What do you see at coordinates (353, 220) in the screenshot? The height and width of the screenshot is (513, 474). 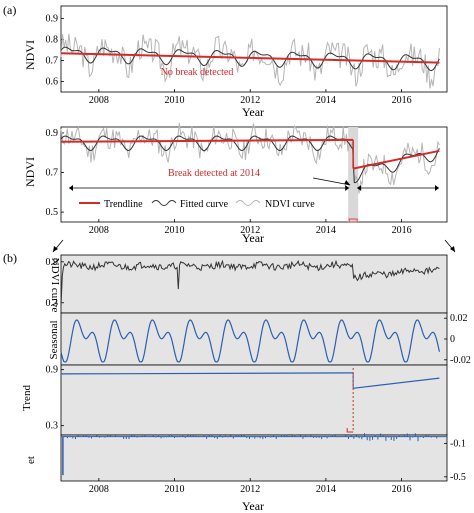 I see `a2-break-marker` at bounding box center [353, 220].